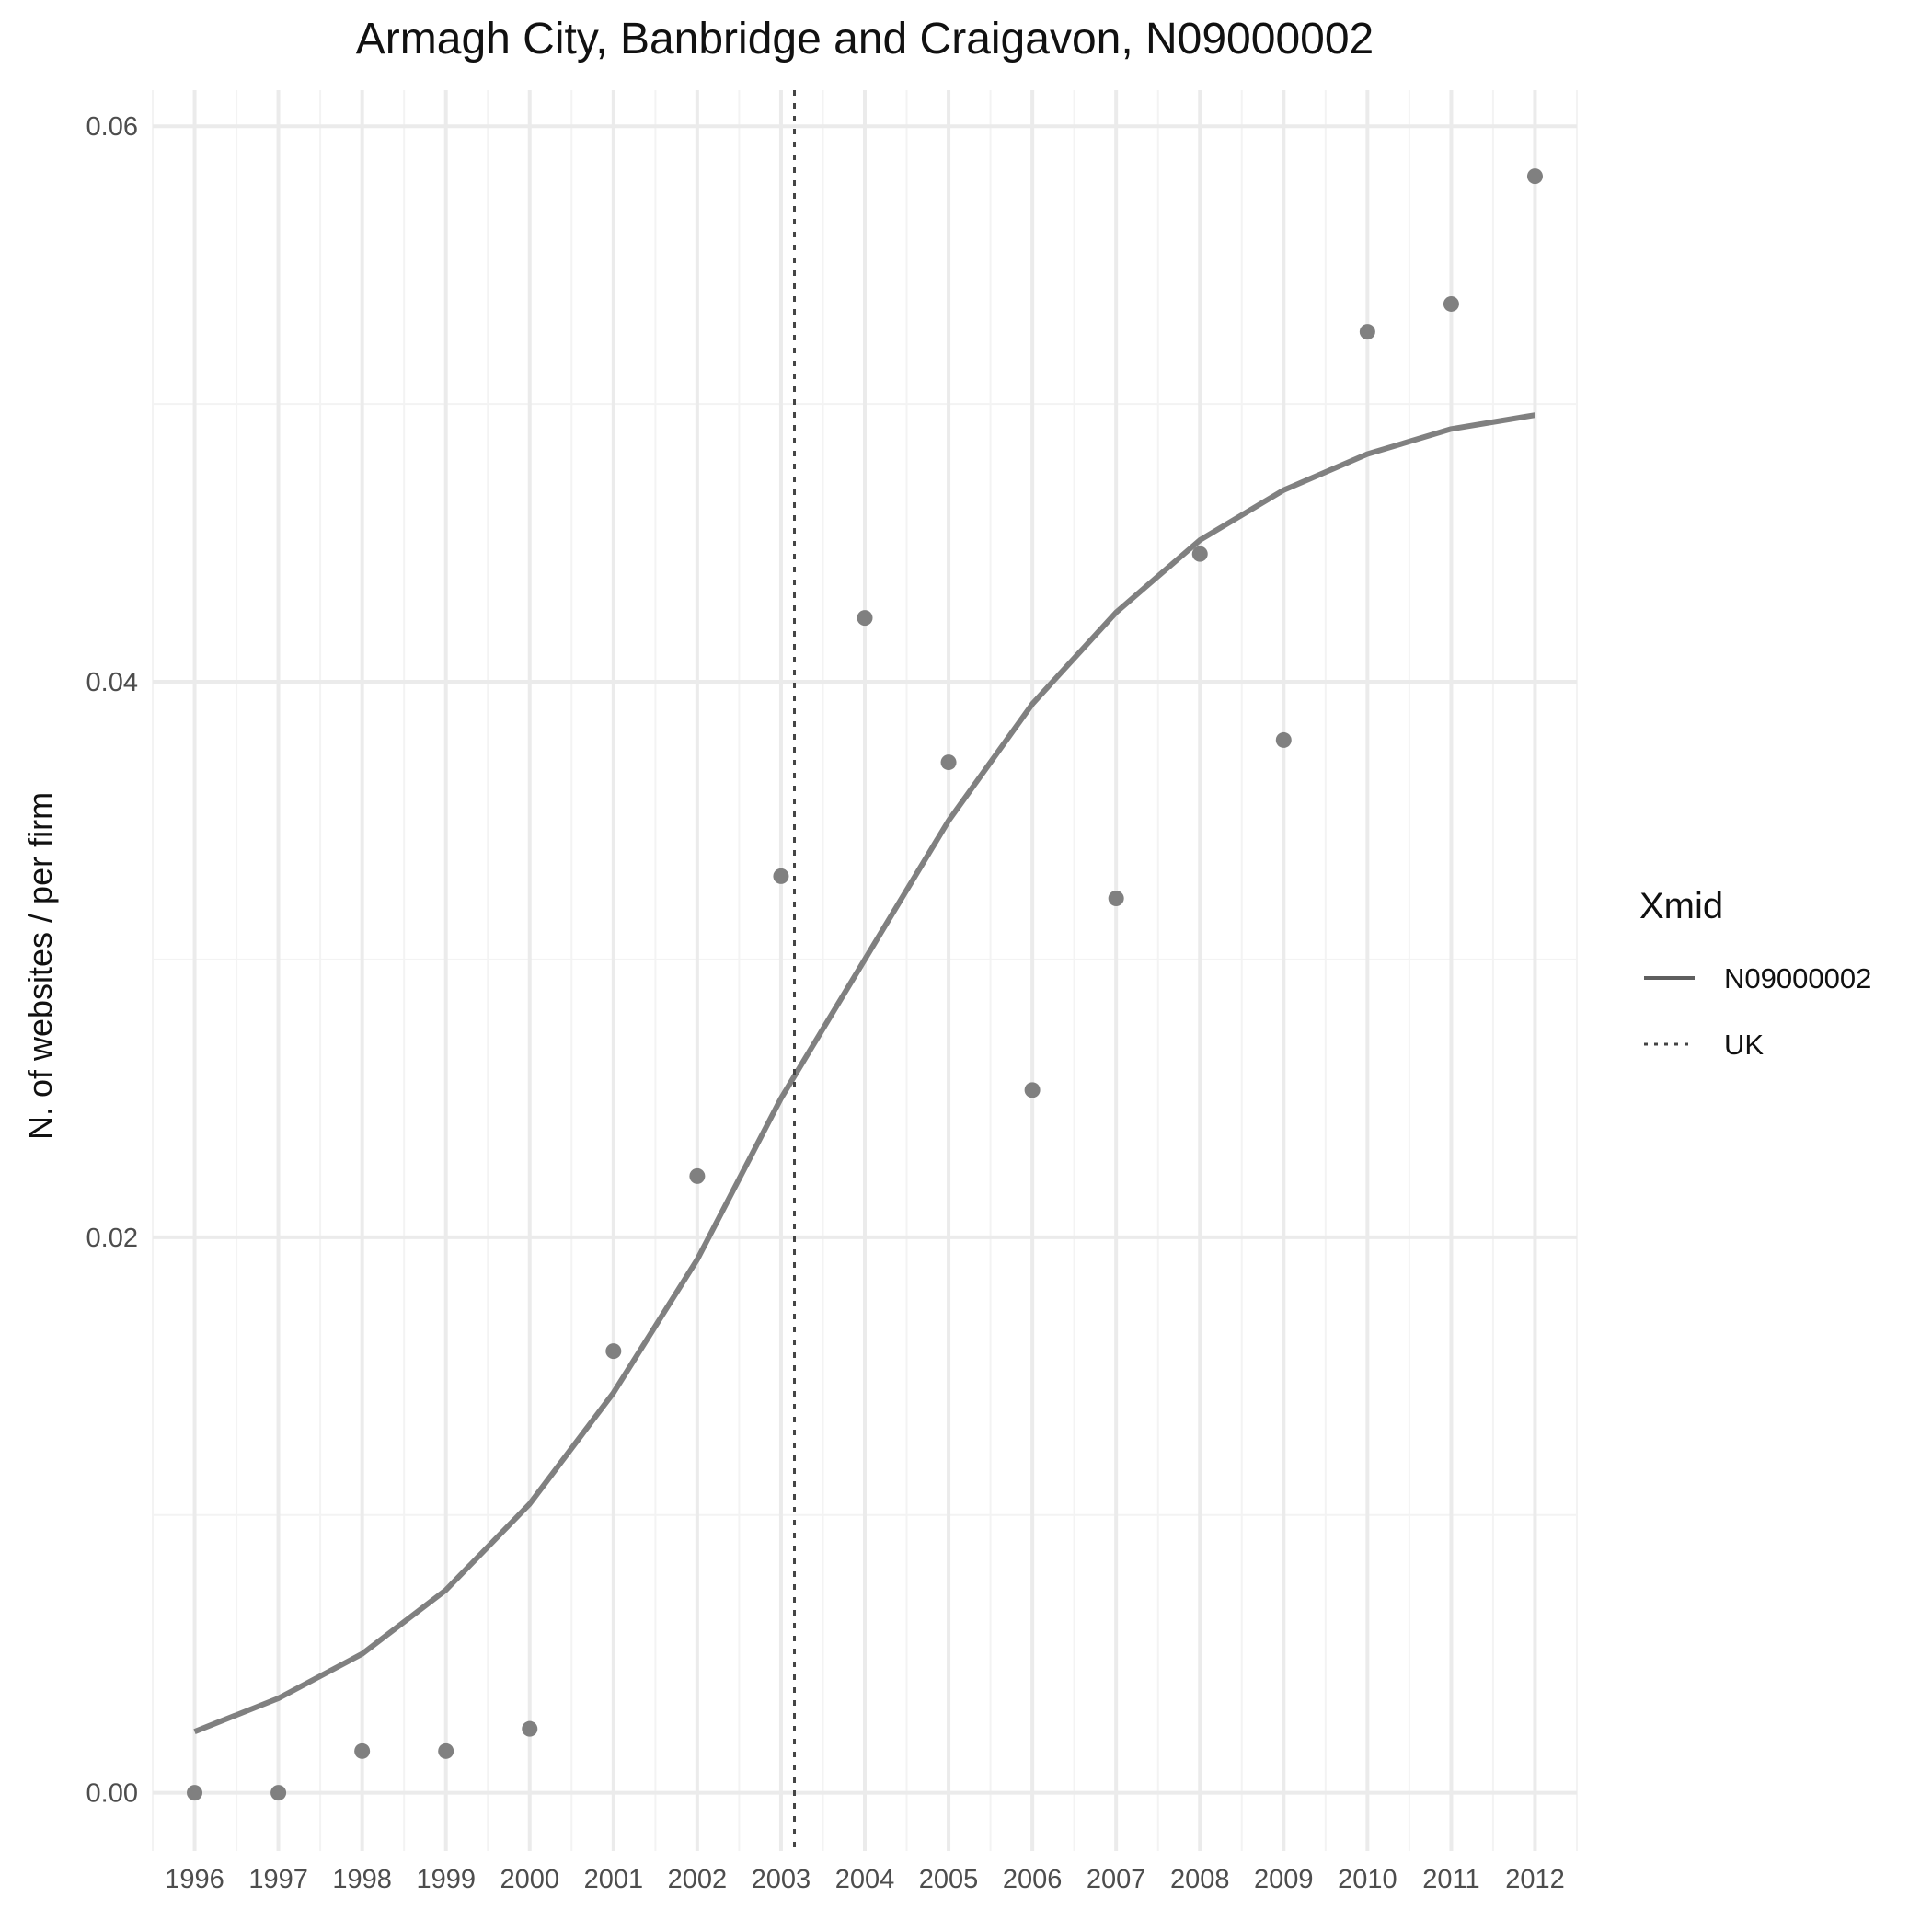 The width and height of the screenshot is (1932, 1932). What do you see at coordinates (1797, 978) in the screenshot?
I see `legend-label-n09000002: N09000002` at bounding box center [1797, 978].